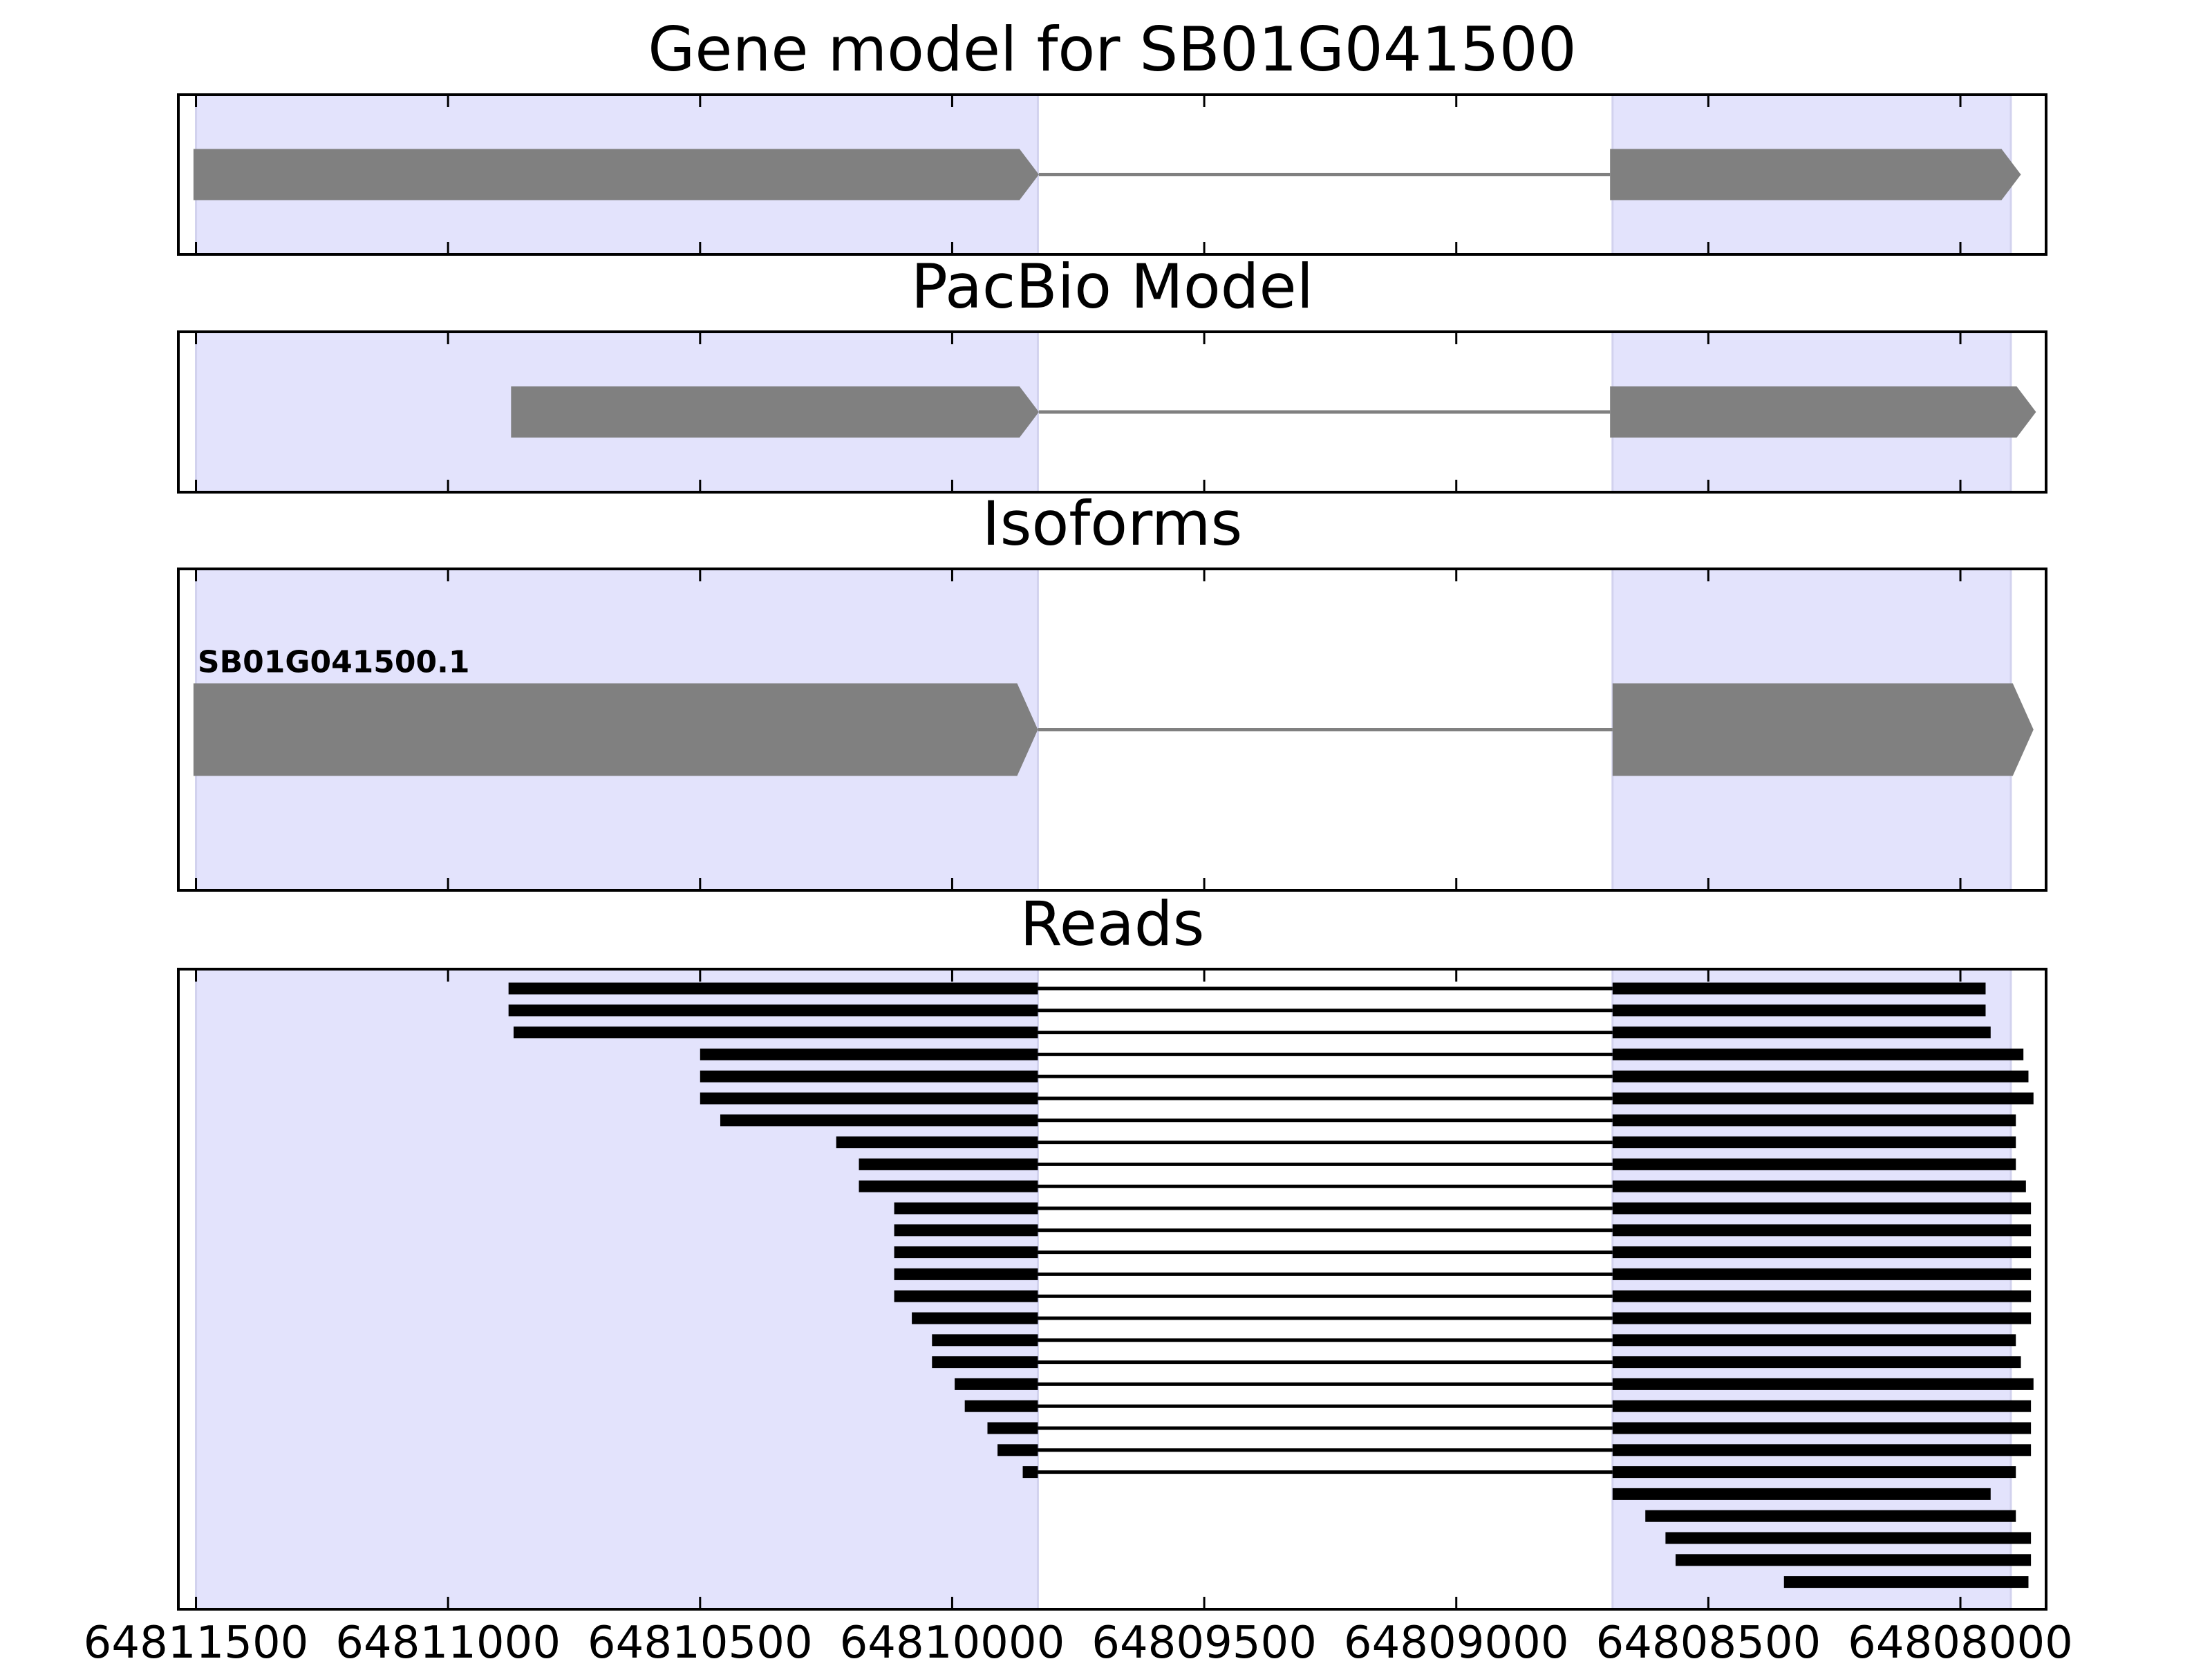 This screenshot has height=1659, width=2212. I want to click on gene-feature-pacbio, so click(1274, 412).